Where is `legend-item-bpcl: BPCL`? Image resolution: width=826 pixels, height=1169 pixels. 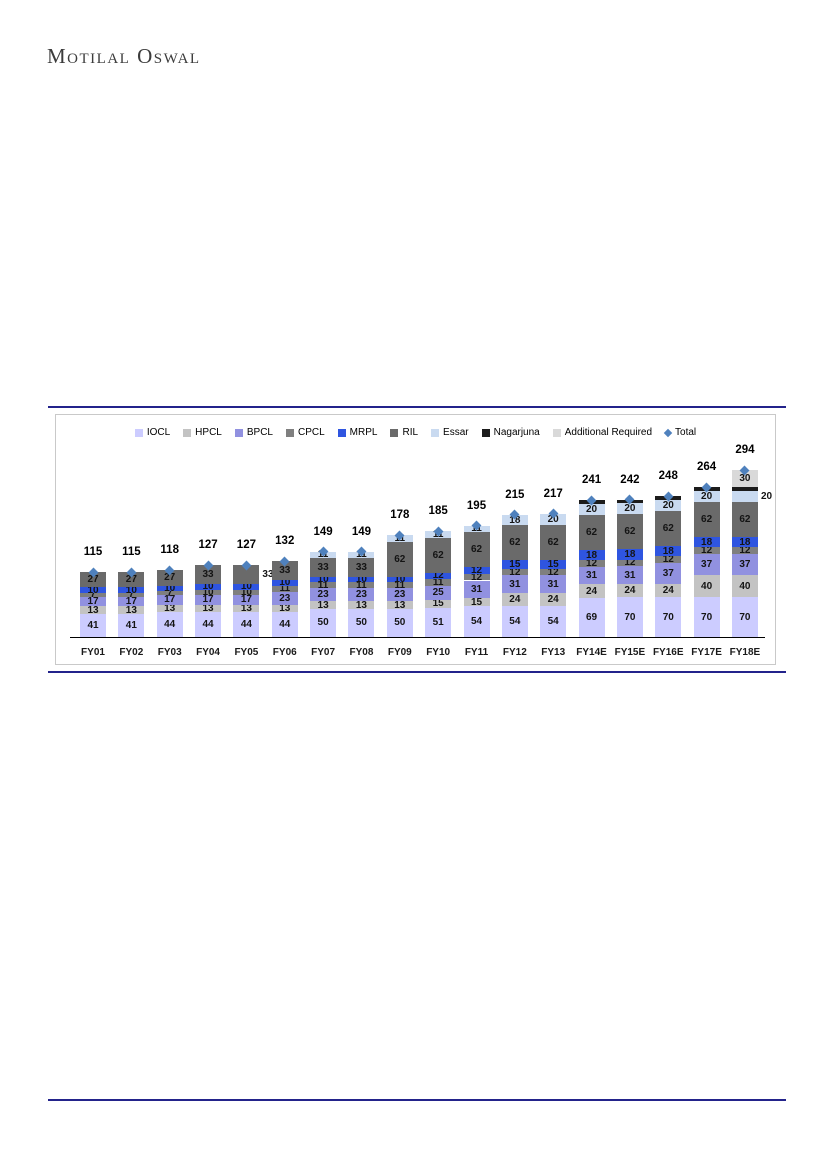
legend-item-bpcl: BPCL is located at coordinates (253, 432).